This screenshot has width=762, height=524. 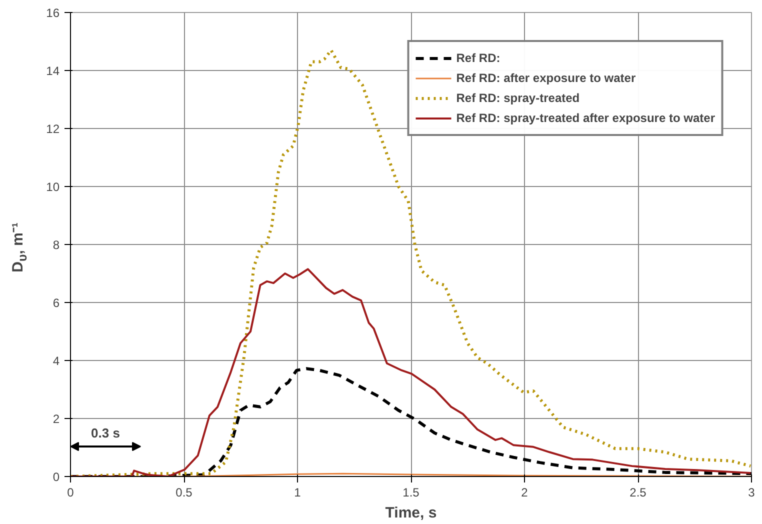 What do you see at coordinates (518, 98) in the screenshot?
I see `legend-label: Ref RD: spray-treated` at bounding box center [518, 98].